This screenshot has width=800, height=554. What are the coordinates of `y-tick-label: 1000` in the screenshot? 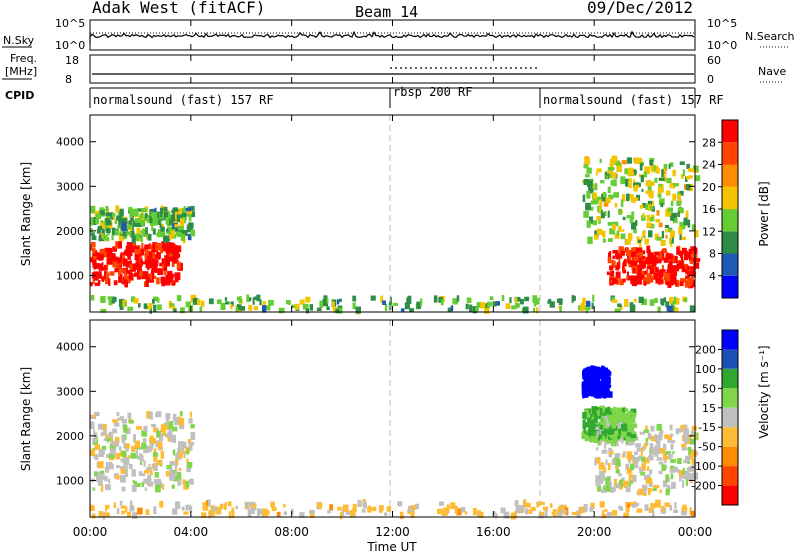 It's located at (70, 275).